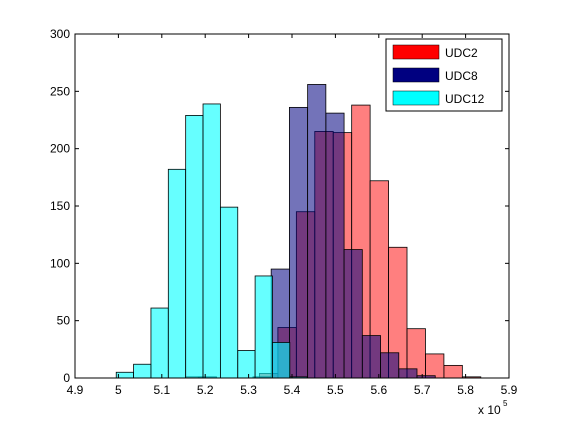  I want to click on x-tick-label: 5, so click(118, 390).